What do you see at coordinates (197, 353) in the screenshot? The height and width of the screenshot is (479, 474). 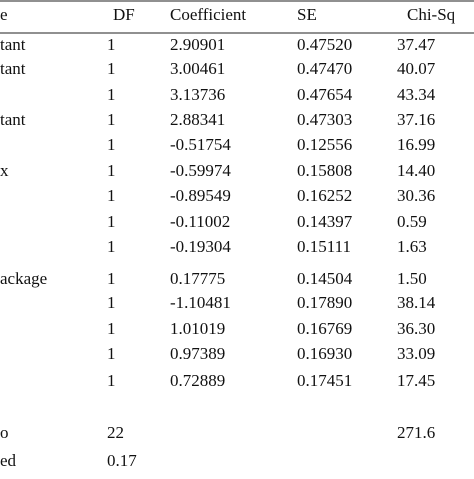 I see `table-cell: 0.97389` at bounding box center [197, 353].